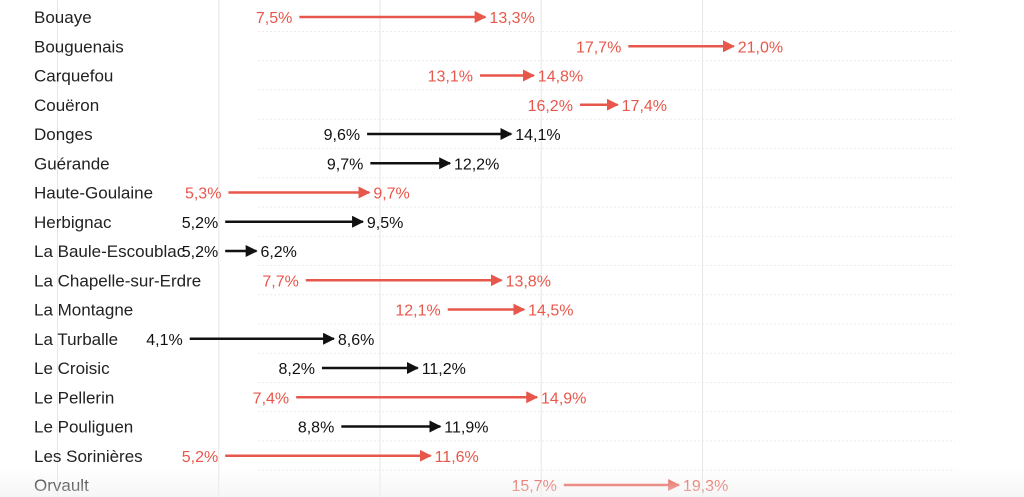 The height and width of the screenshot is (497, 1024). What do you see at coordinates (457, 457) in the screenshot?
I see `end-value-label: 11,6%` at bounding box center [457, 457].